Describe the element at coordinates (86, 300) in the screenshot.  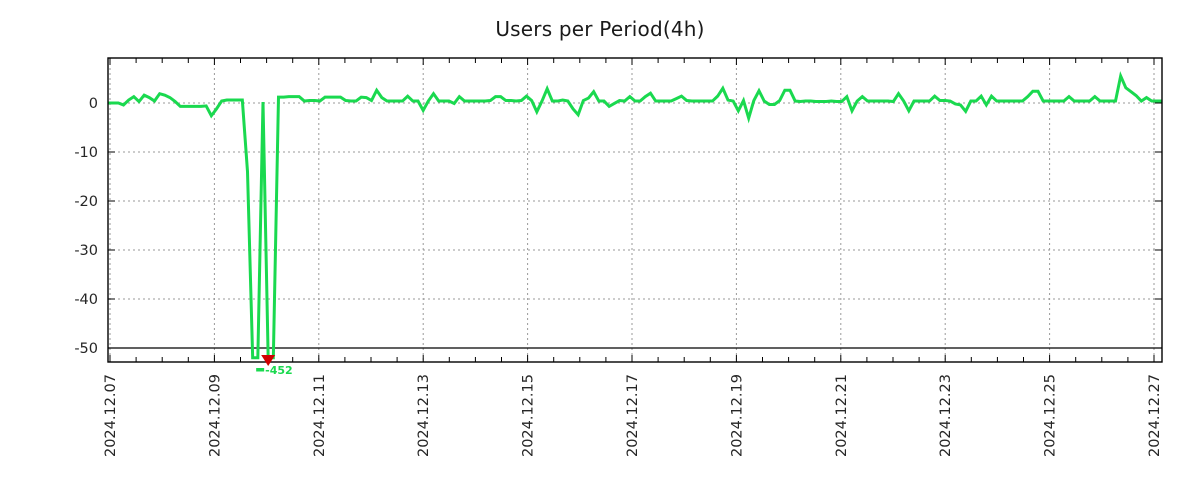
I see `y-axis-tick-label: -40` at that location.